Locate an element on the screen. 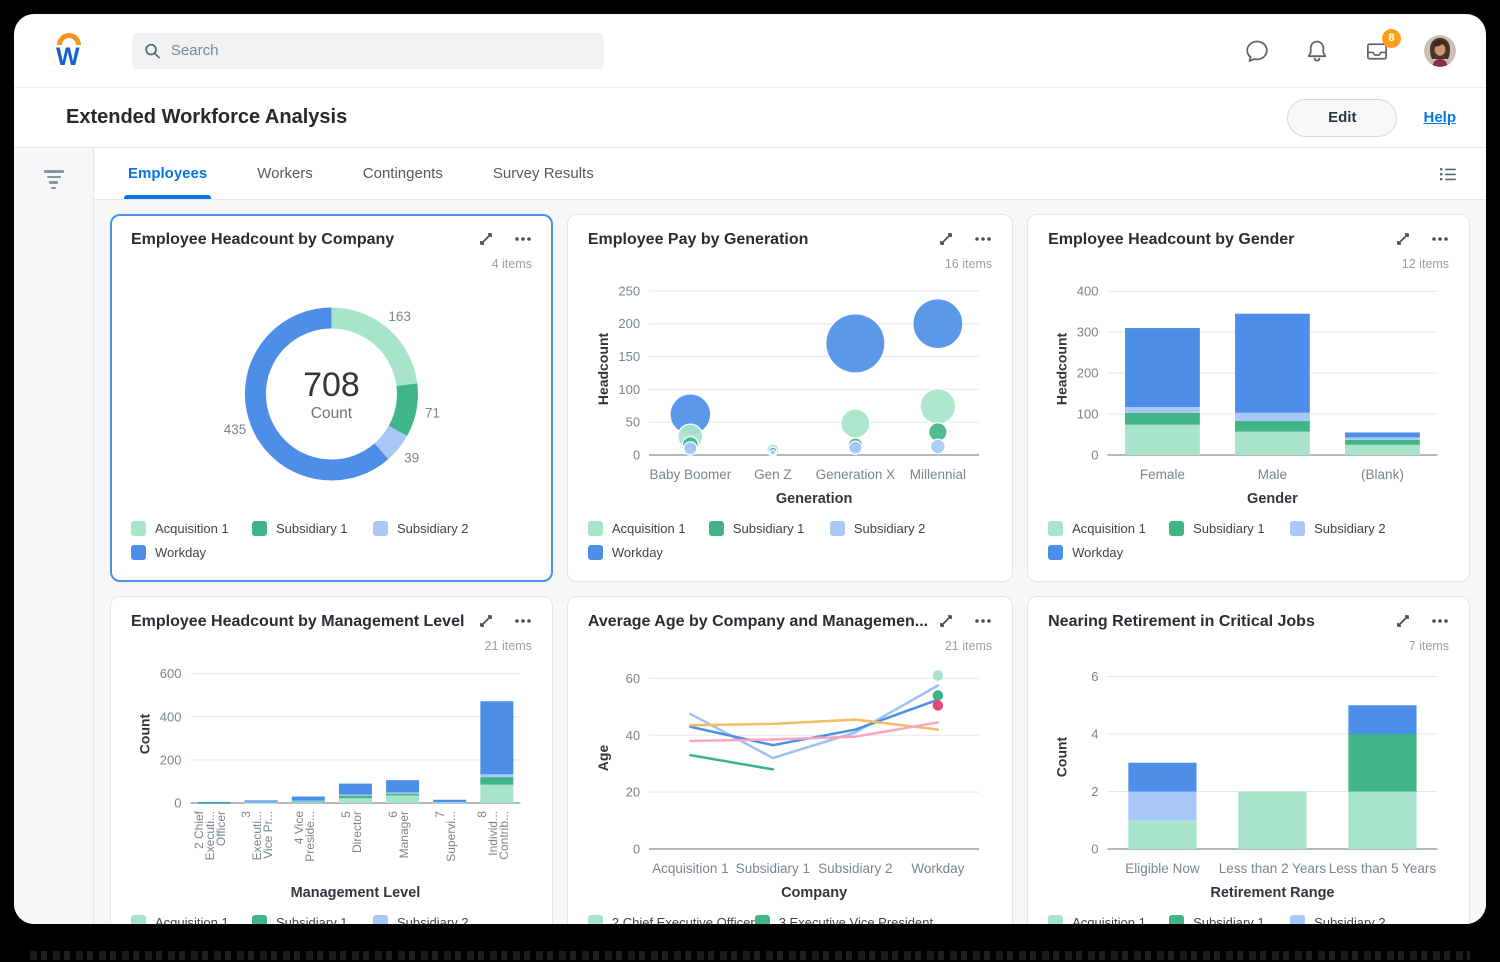 This screenshot has width=1500, height=962. tab-survey-results: Survey Results is located at coordinates (543, 173).